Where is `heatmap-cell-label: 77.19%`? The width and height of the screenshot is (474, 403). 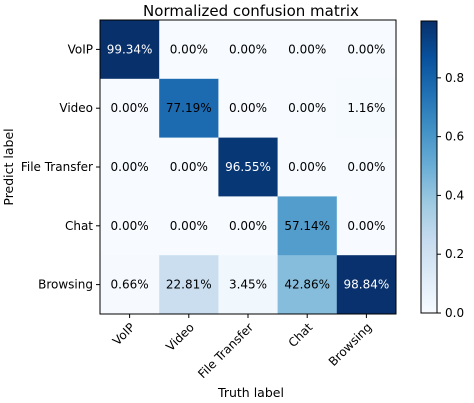 heatmap-cell-label: 77.19% is located at coordinates (189, 108).